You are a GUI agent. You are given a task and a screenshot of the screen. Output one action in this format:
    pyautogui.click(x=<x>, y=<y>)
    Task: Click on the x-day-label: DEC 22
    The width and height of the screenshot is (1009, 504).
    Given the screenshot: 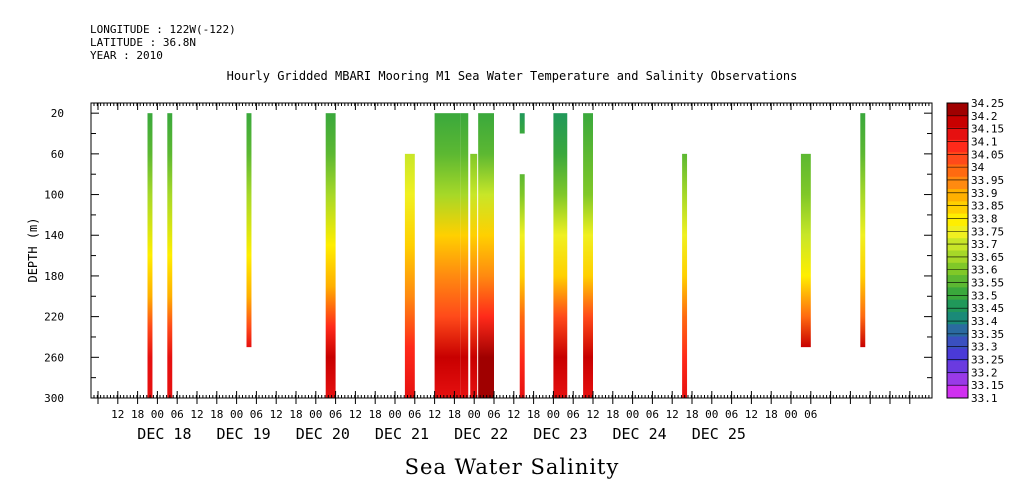 What is the action you would take?
    pyautogui.click(x=481, y=434)
    